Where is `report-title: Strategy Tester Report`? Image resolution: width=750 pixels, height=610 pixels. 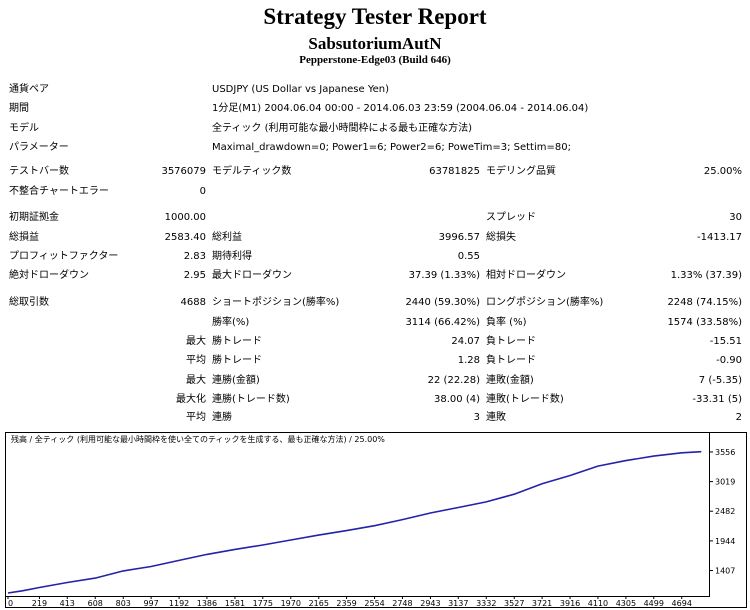
report-title: Strategy Tester Report is located at coordinates (375, 16).